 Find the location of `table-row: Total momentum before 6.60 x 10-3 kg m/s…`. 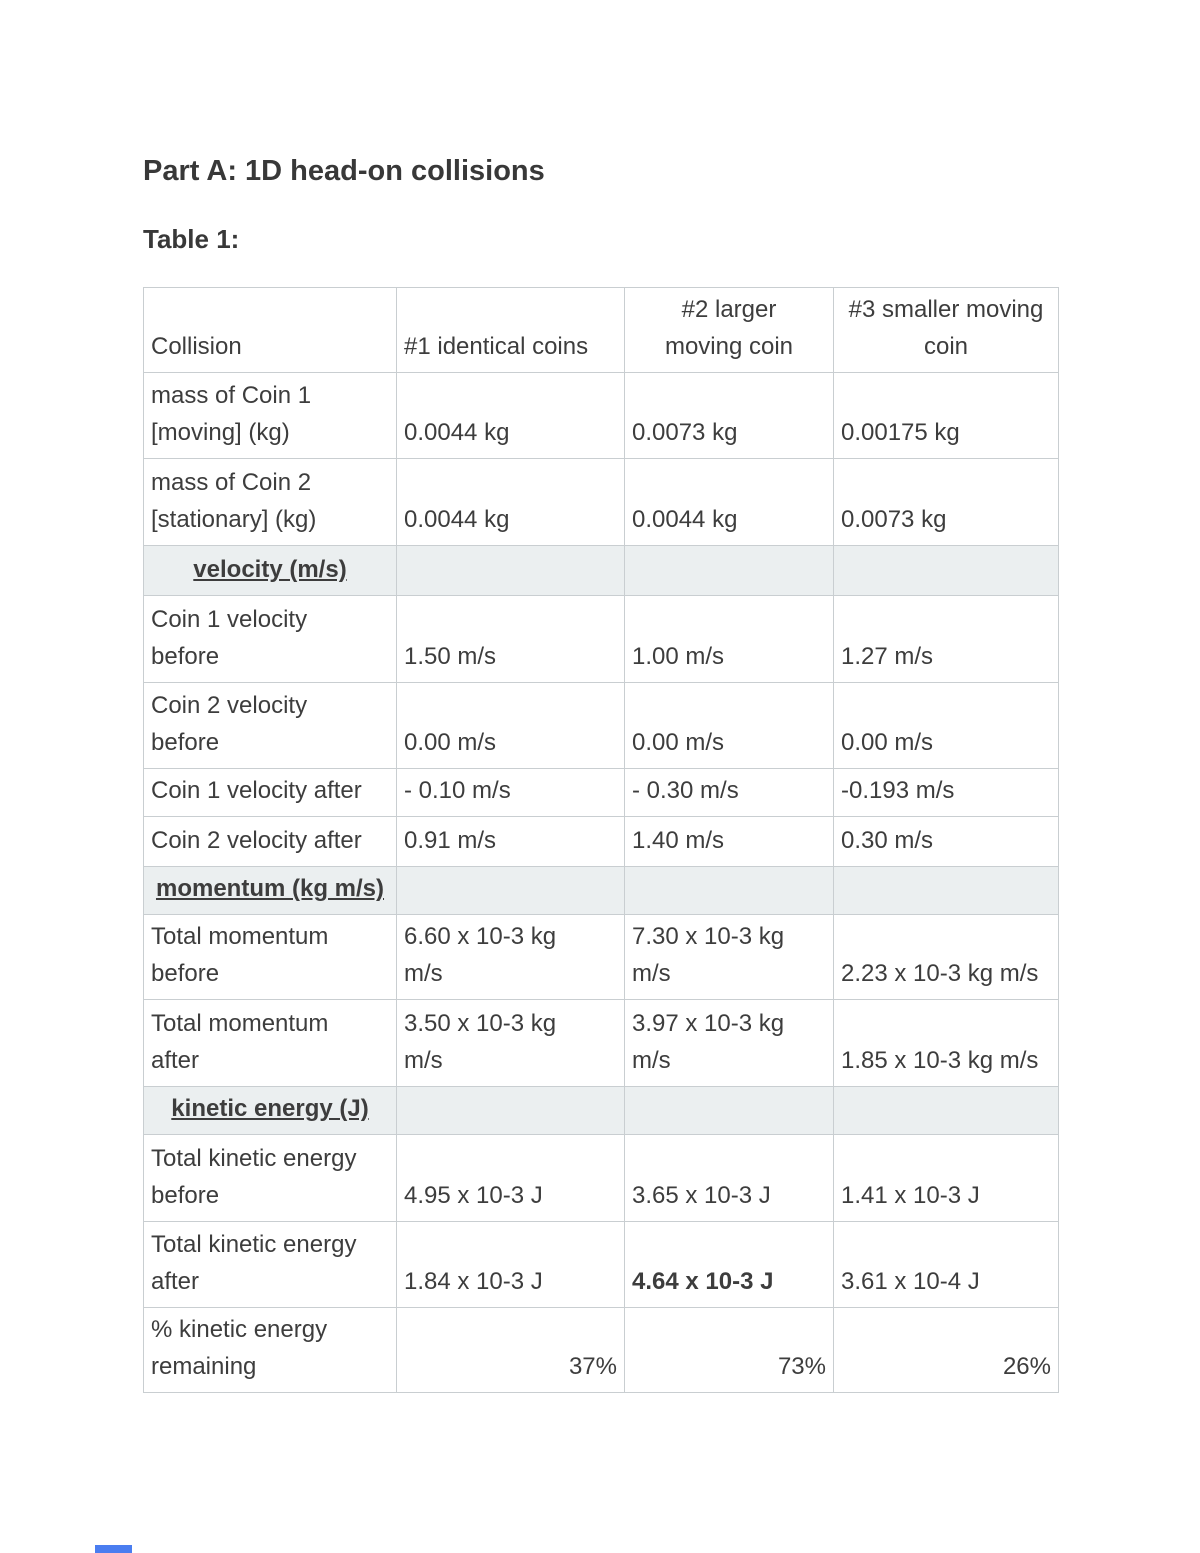

table-row: Total momentum before 6.60 x 10-3 kg m/s… is located at coordinates (601, 957).